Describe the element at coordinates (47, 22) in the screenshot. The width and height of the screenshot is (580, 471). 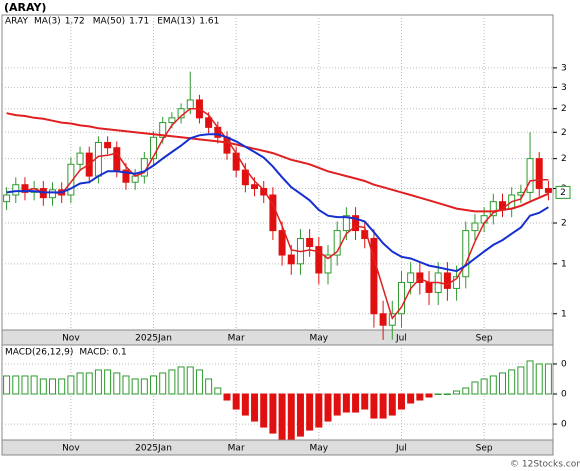
I see `legend-name: MA(3)` at that location.